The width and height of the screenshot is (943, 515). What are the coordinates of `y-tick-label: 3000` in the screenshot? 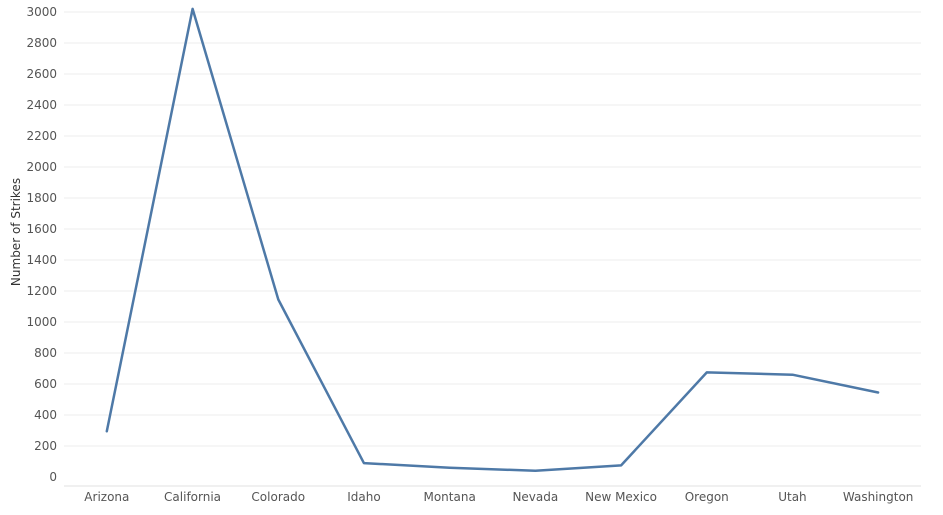 It's located at (41, 12).